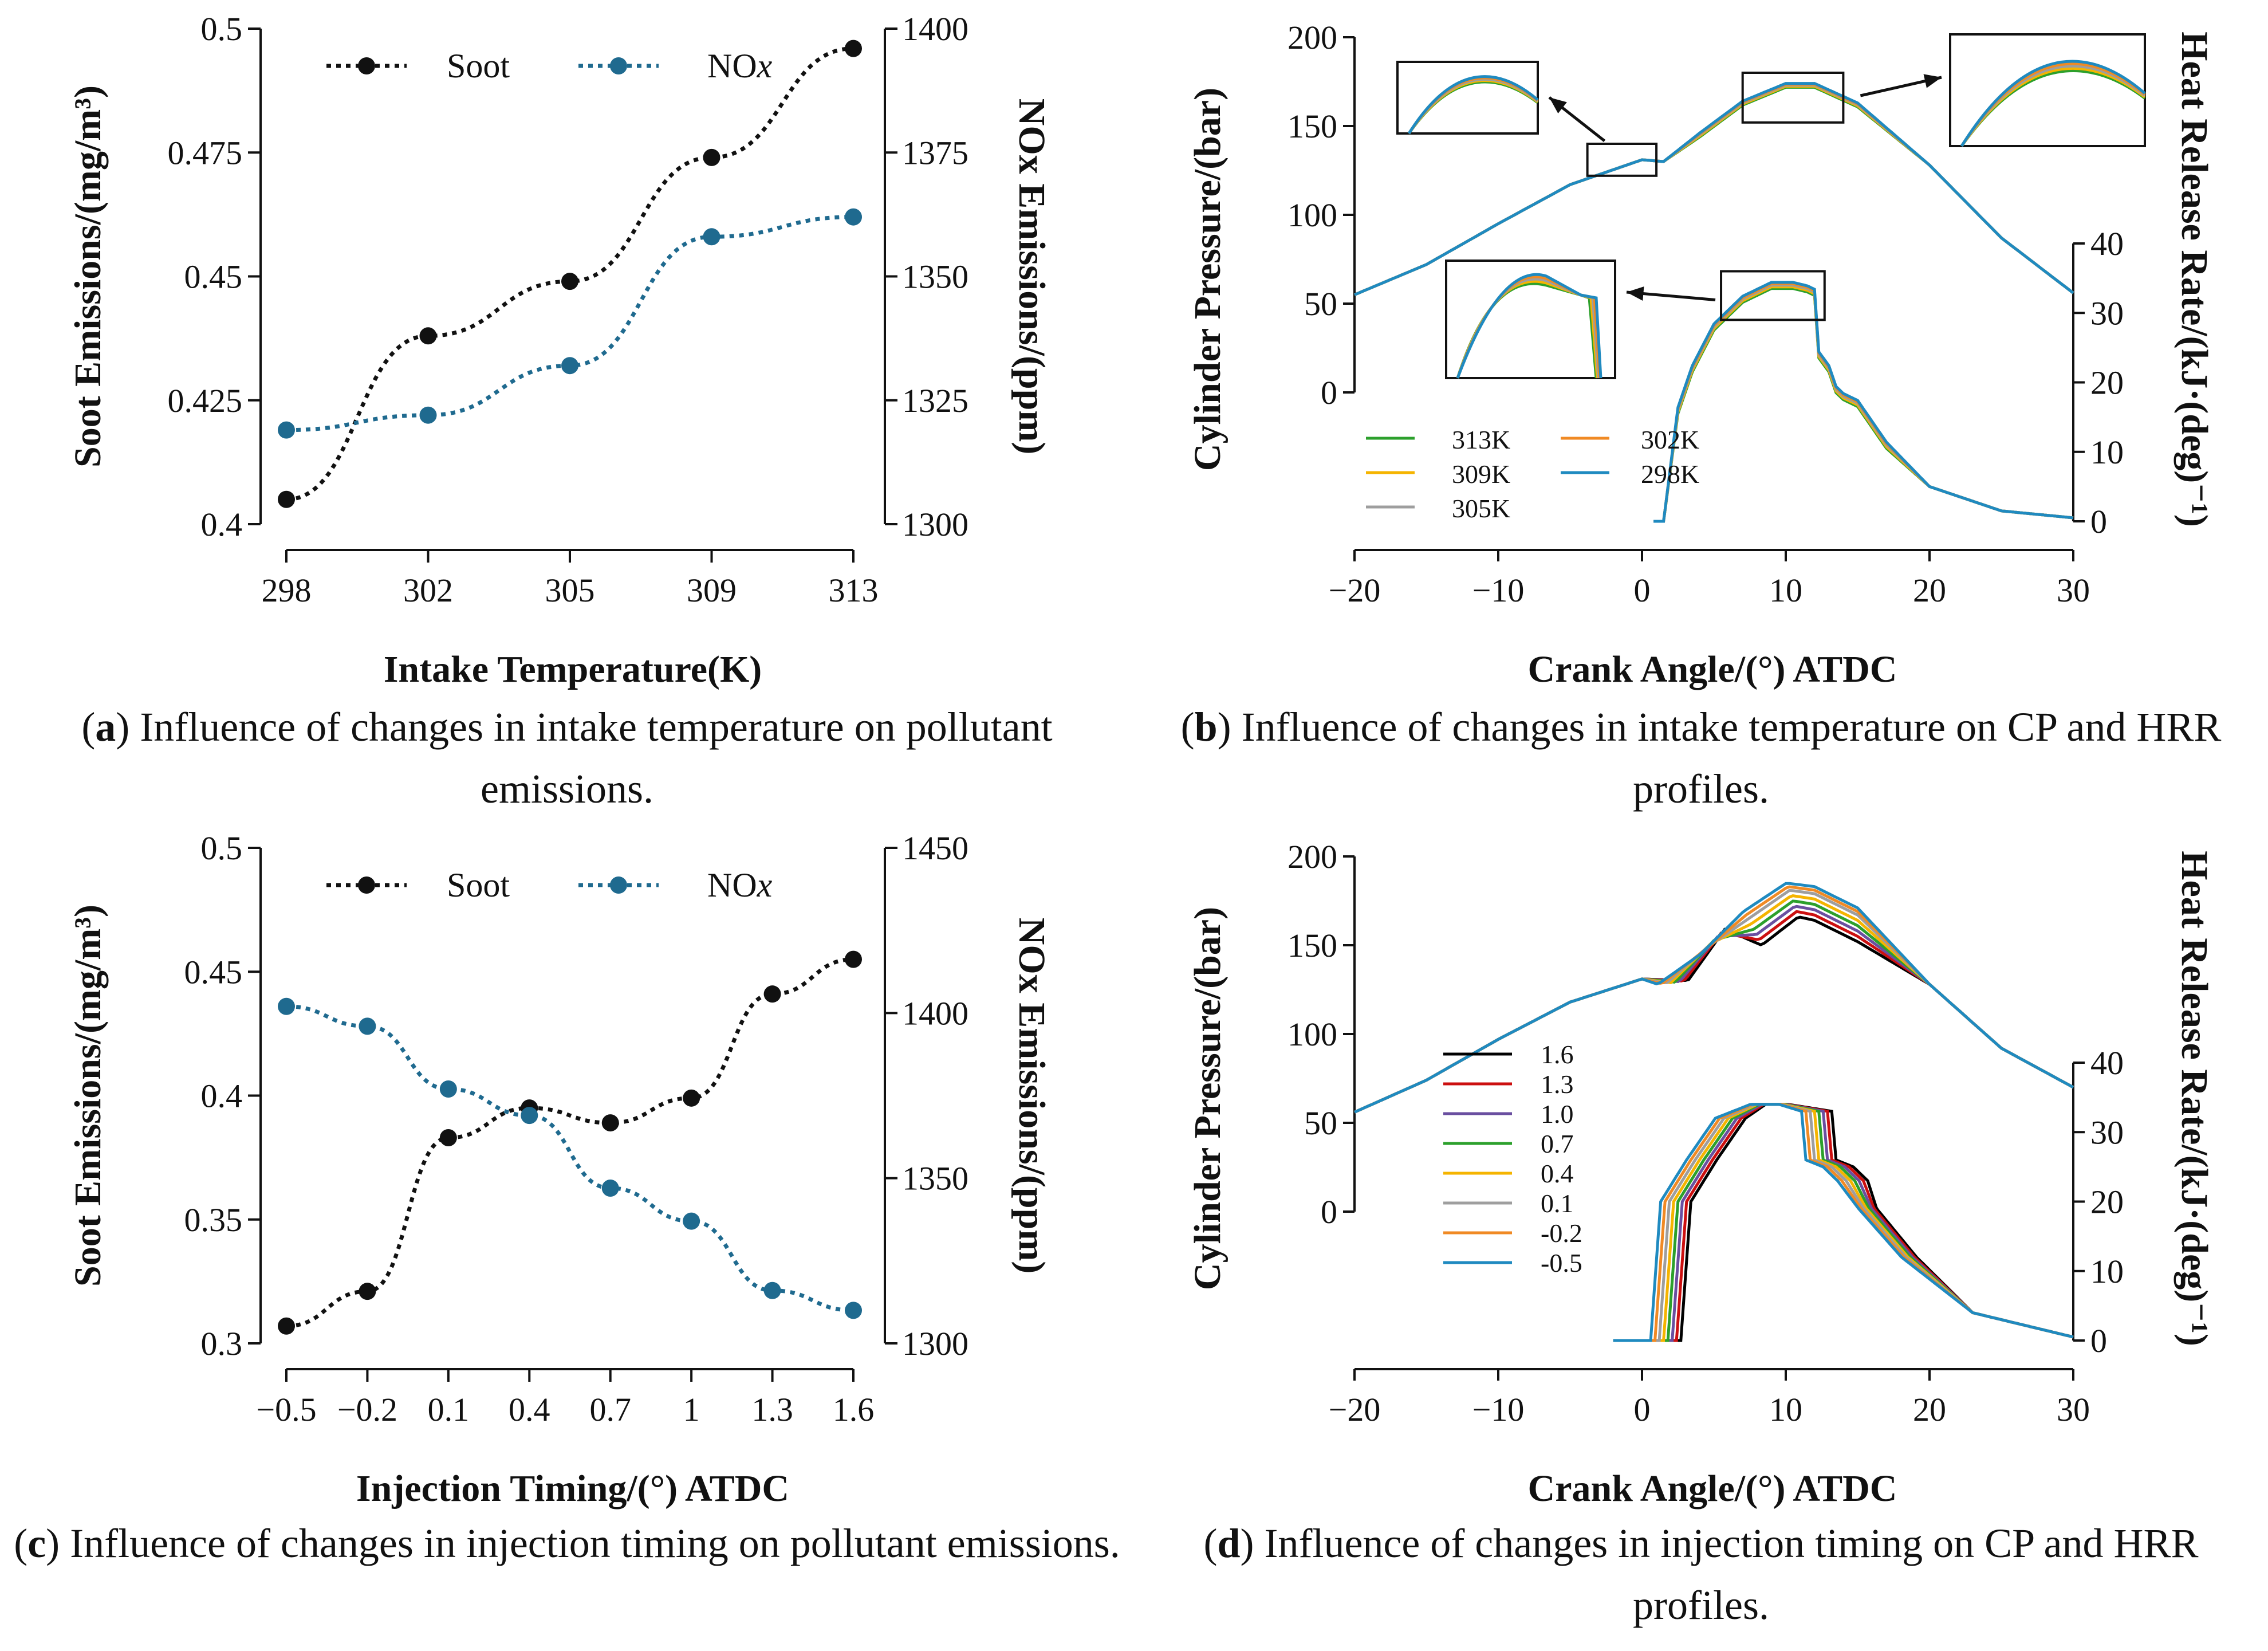  What do you see at coordinates (1032, 1096) in the screenshot?
I see `c-right-axis-title: NOx Emissions/(ppm)` at bounding box center [1032, 1096].